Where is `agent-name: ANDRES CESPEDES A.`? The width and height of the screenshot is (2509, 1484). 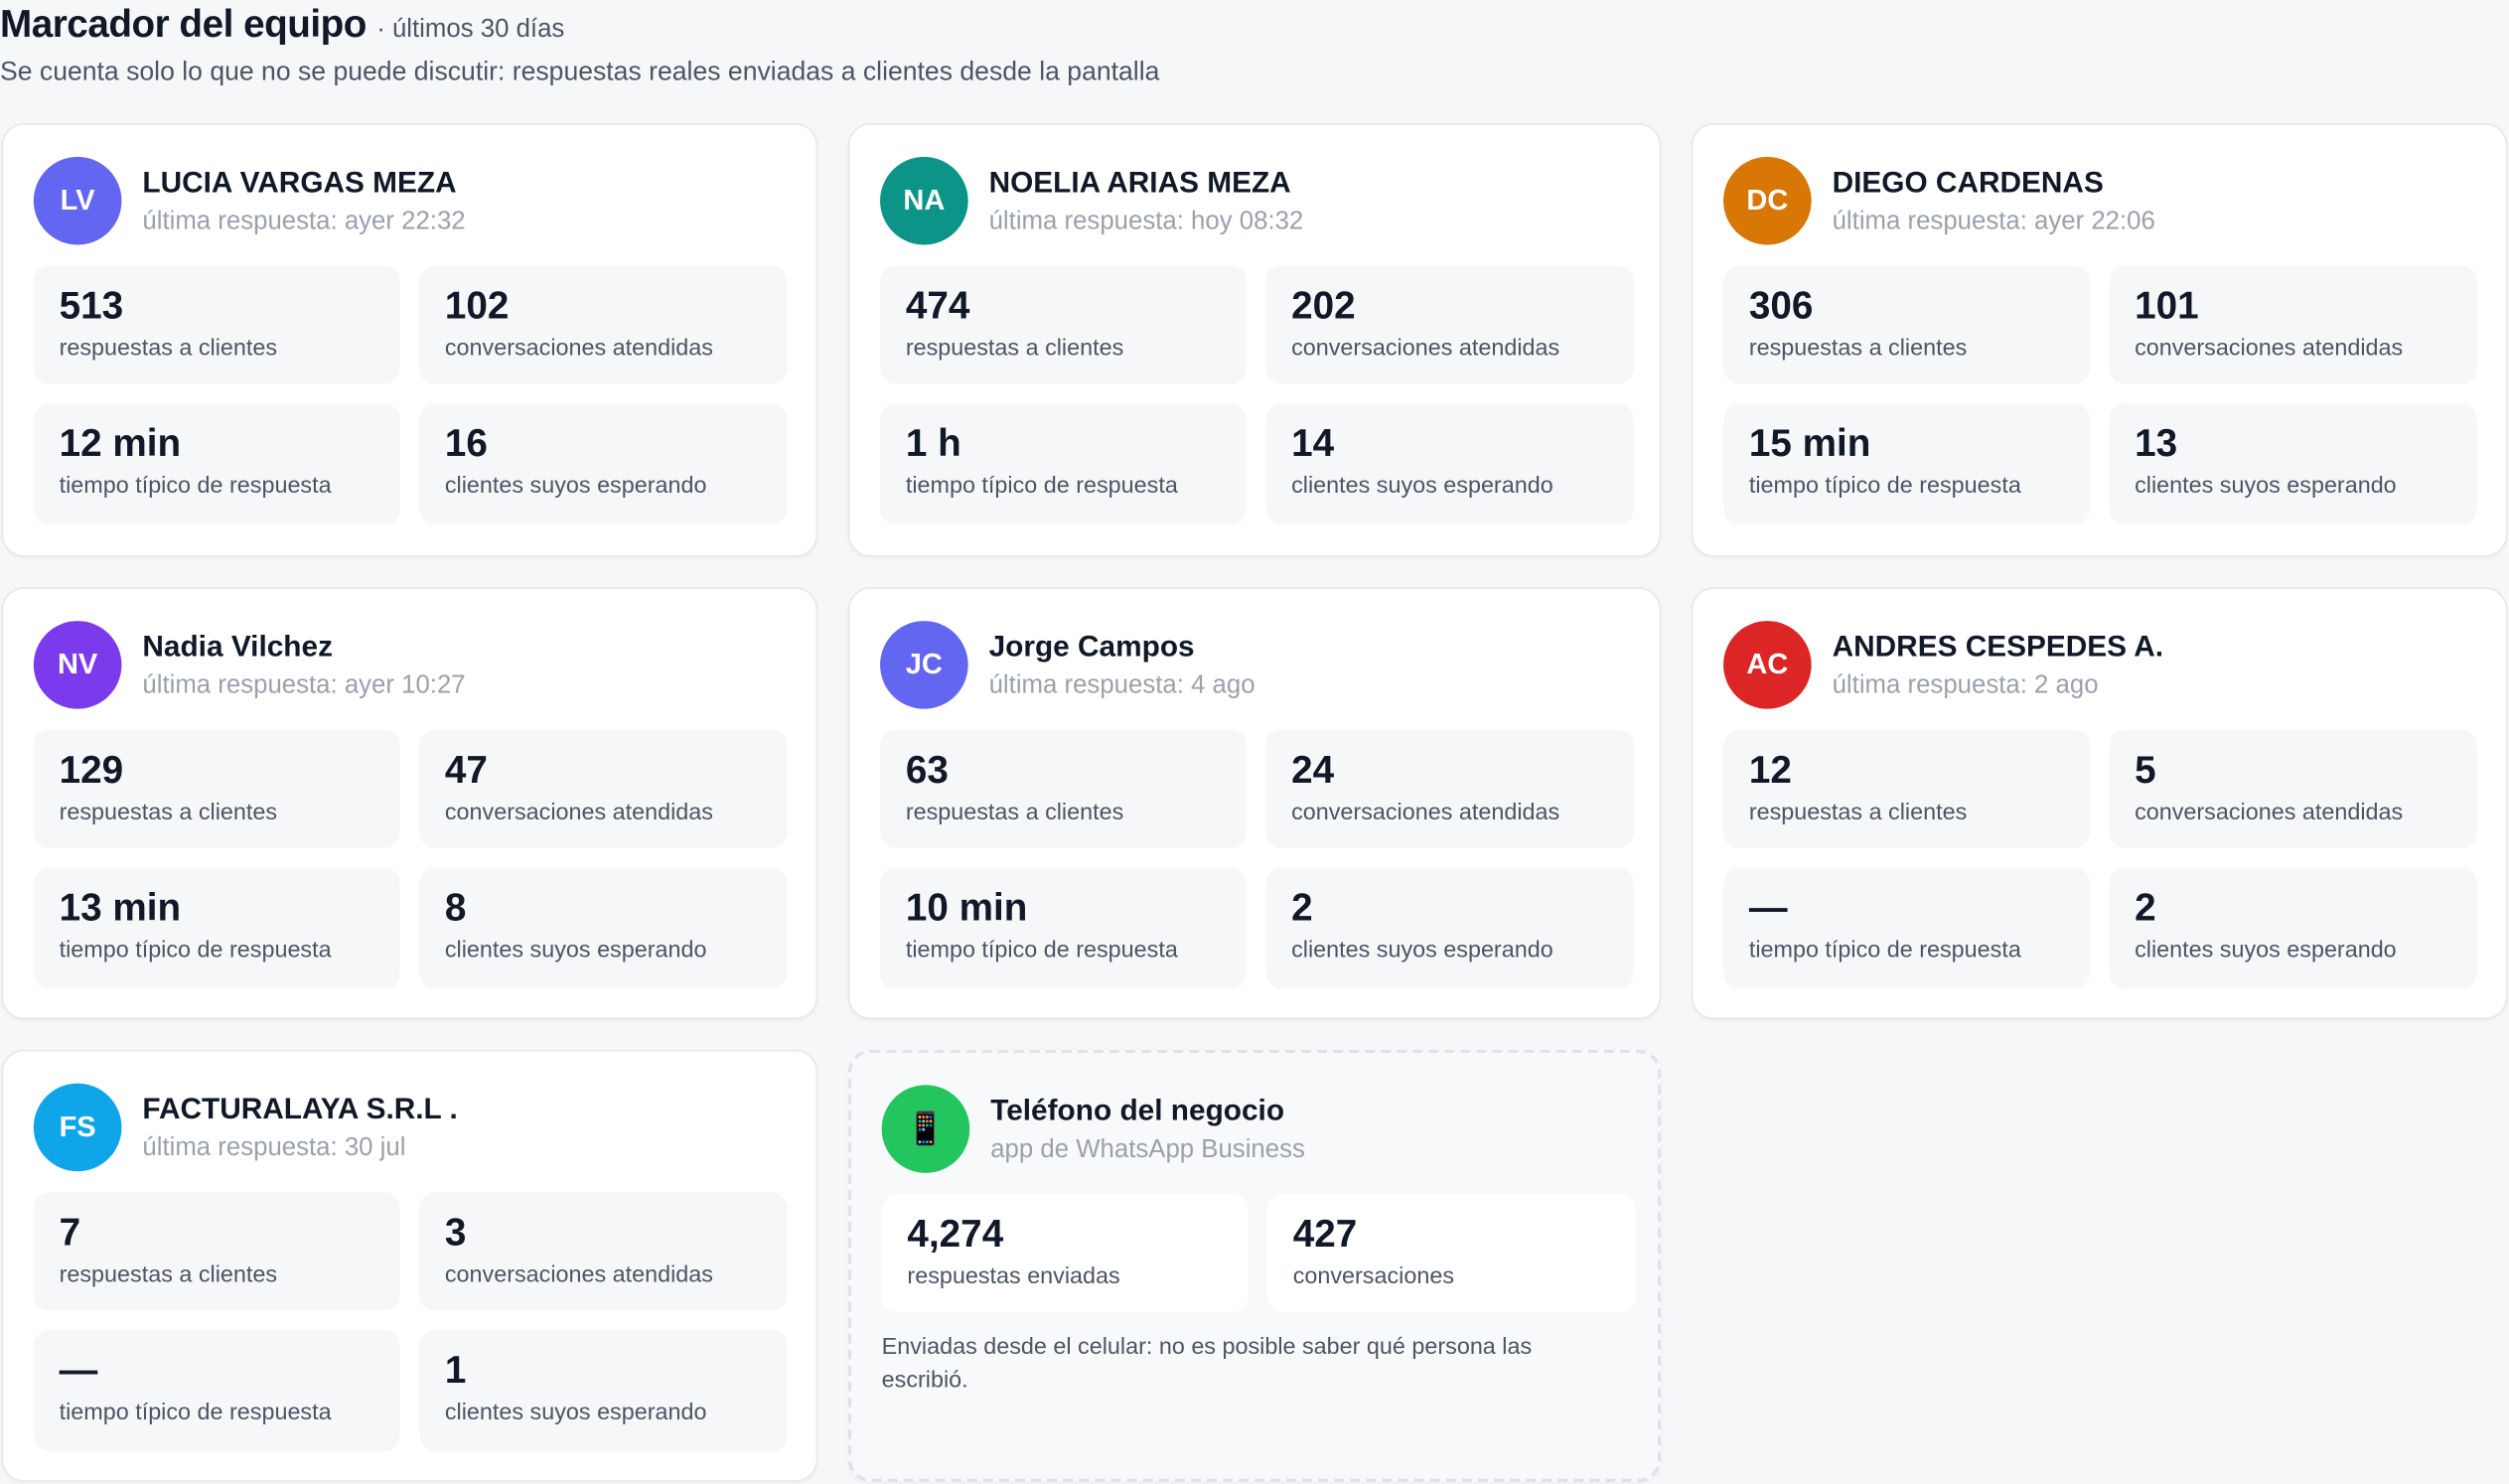 agent-name: ANDRES CESPEDES A. is located at coordinates (1998, 645).